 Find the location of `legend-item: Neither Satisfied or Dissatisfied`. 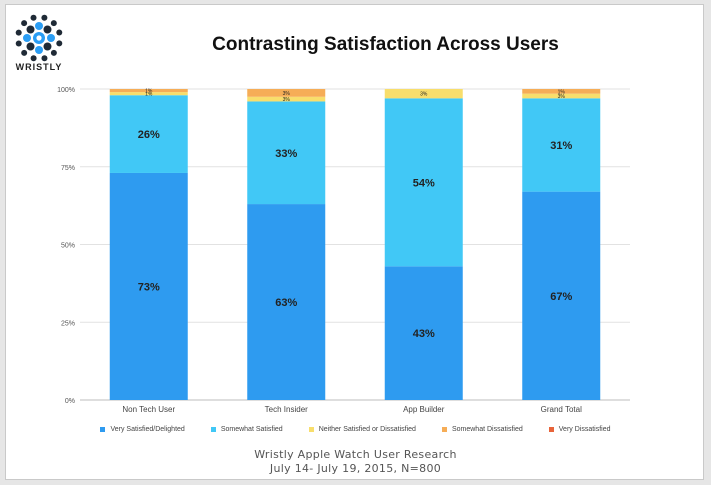

legend-item: Neither Satisfied or Dissatisfied is located at coordinates (362, 429).